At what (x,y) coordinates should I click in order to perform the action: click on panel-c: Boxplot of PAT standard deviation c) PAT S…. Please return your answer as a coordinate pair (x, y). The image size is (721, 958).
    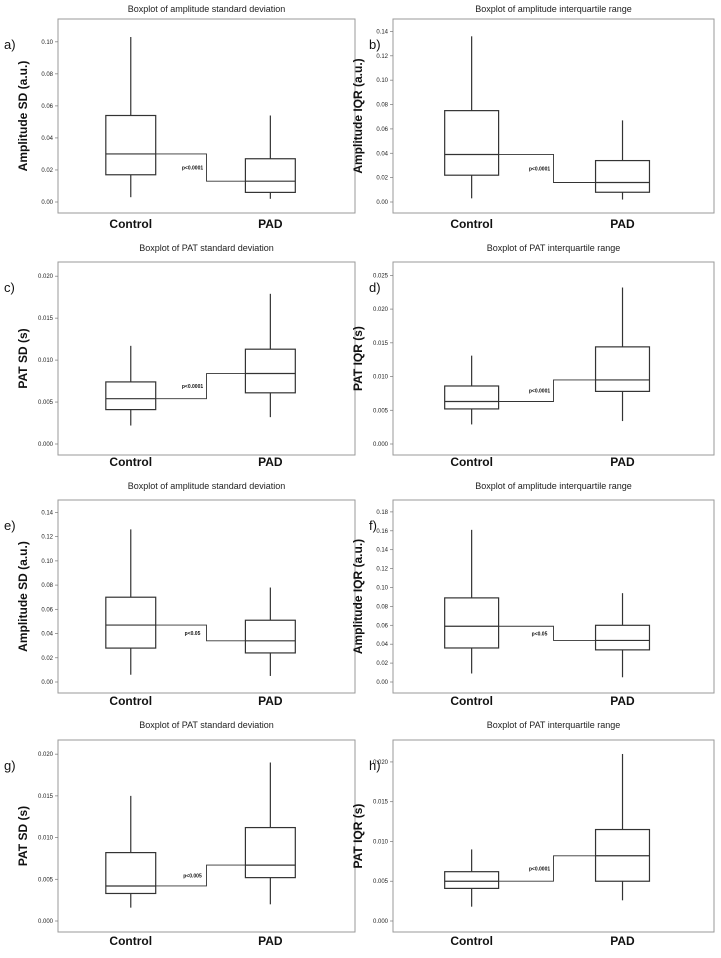
    Looking at the image, I should click on (180, 356).